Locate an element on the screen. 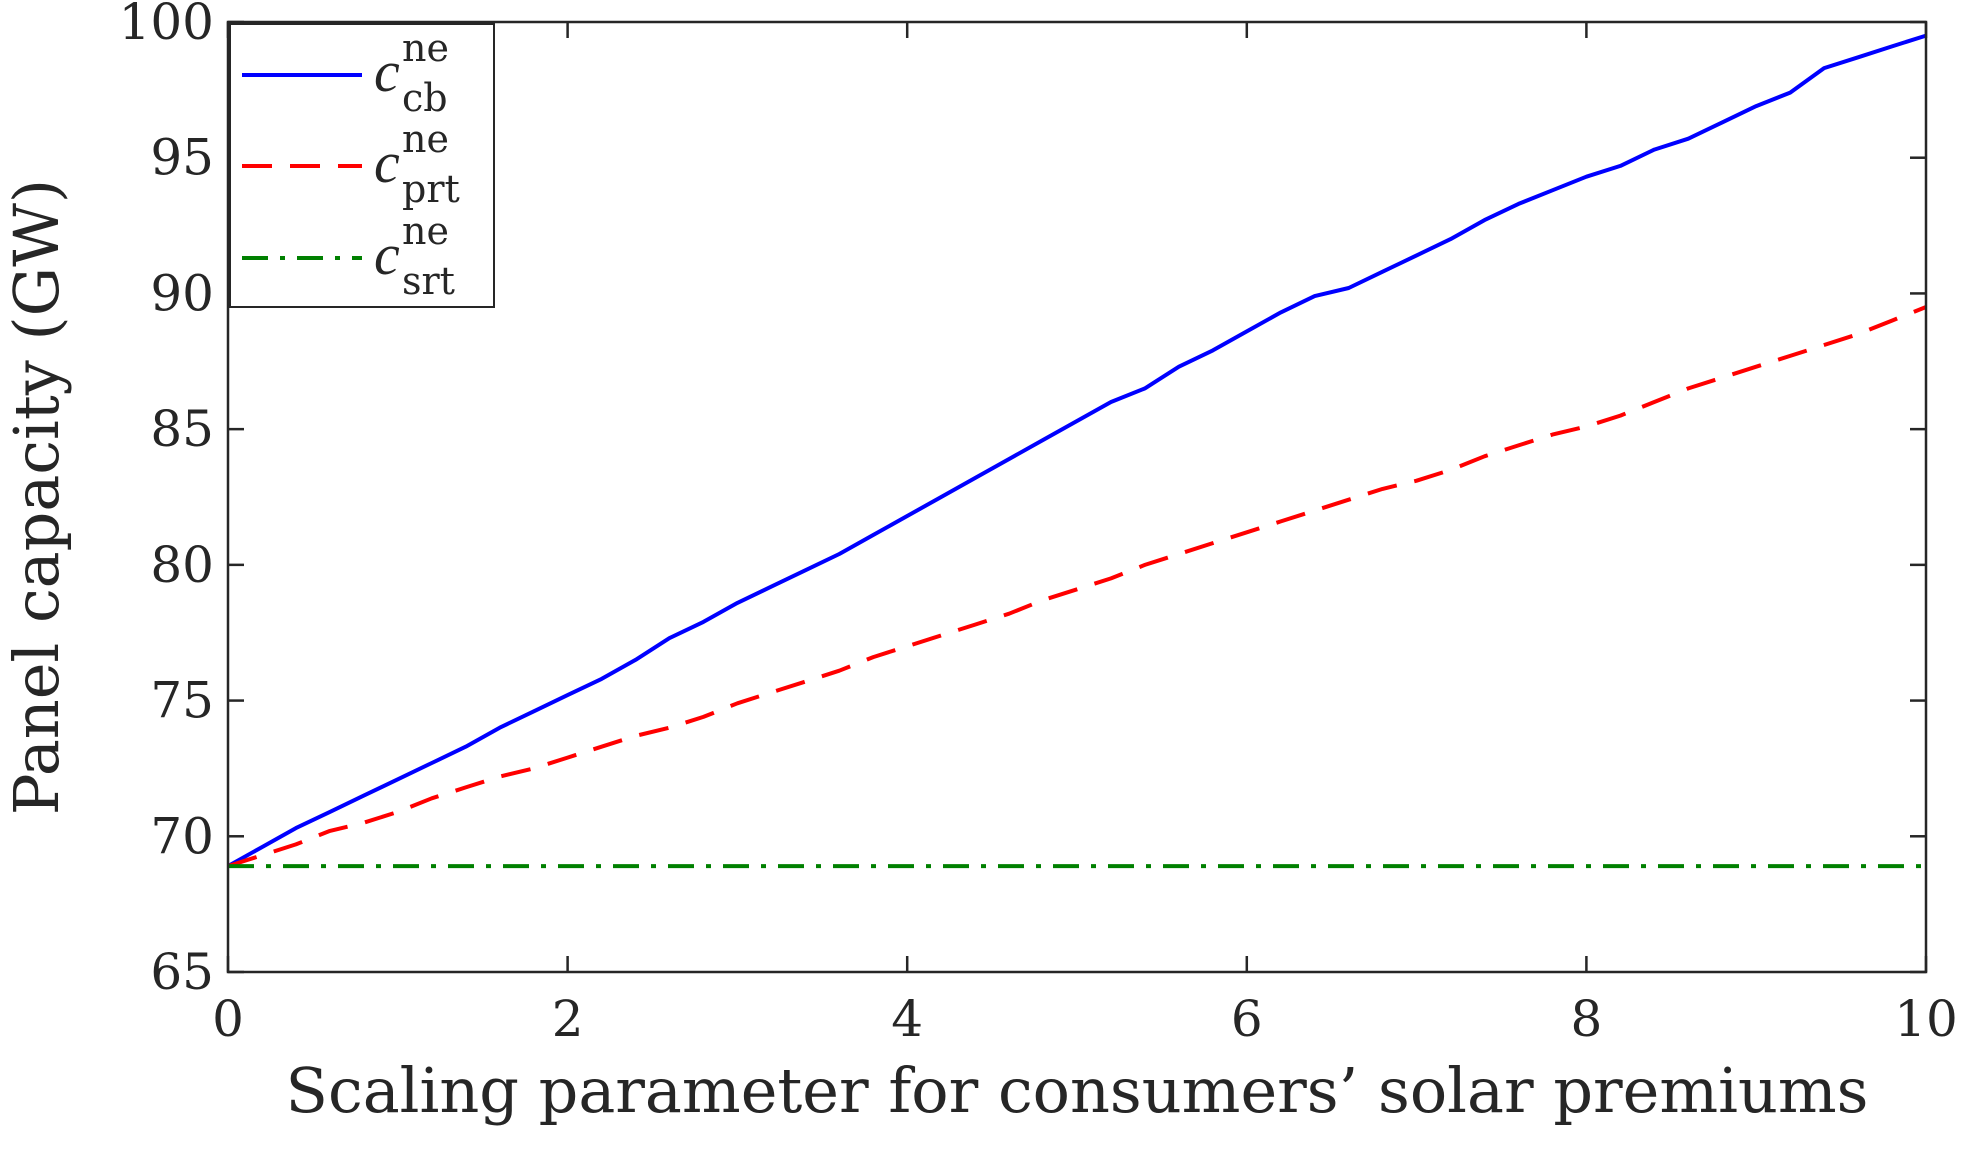  y-tick-label: 80 is located at coordinates (182, 565).